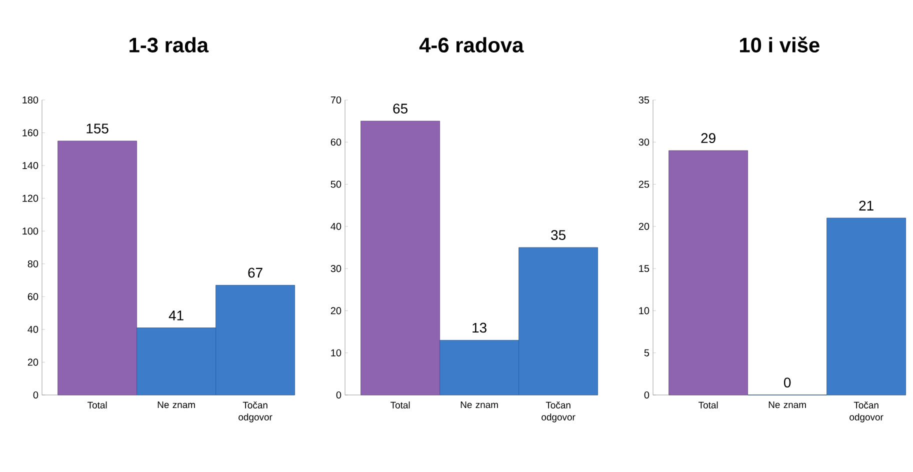 The width and height of the screenshot is (913, 472). I want to click on y-tick-label: 180, so click(30, 100).